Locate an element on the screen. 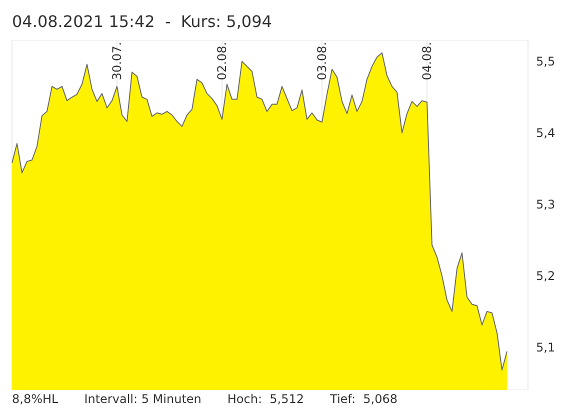  y-tick-label: 5,3 is located at coordinates (546, 205).